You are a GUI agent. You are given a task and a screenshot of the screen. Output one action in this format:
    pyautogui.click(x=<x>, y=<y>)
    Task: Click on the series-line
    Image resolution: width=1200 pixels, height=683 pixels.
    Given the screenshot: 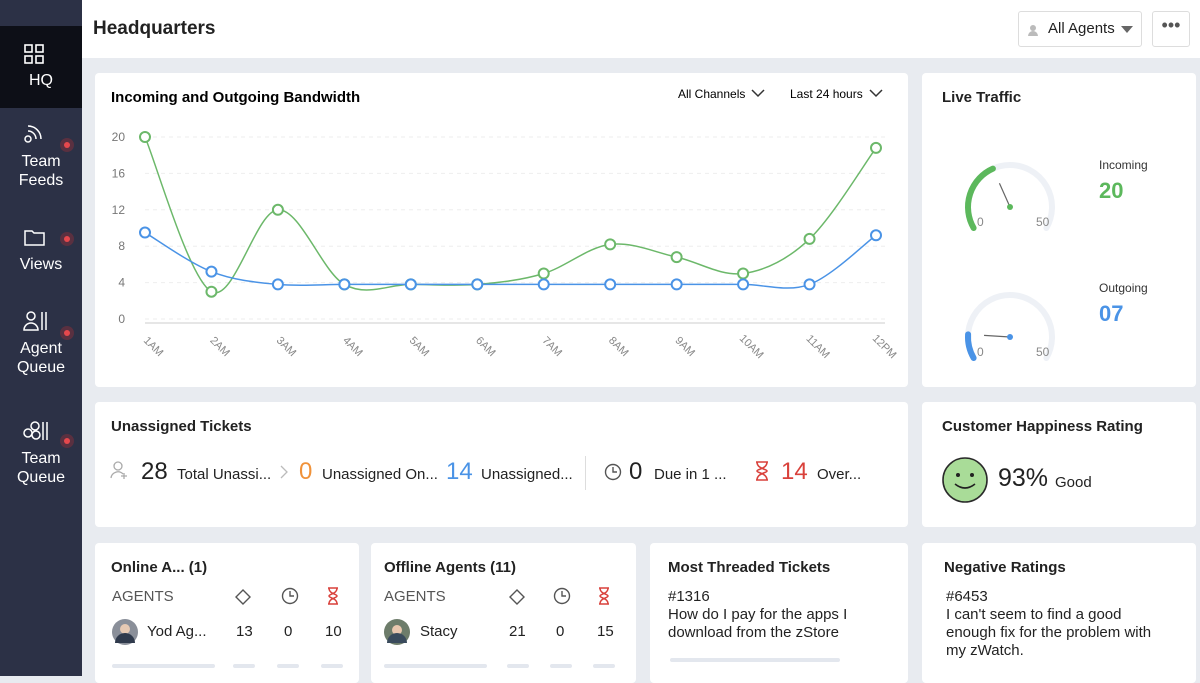 What is the action you would take?
    pyautogui.click(x=510, y=260)
    